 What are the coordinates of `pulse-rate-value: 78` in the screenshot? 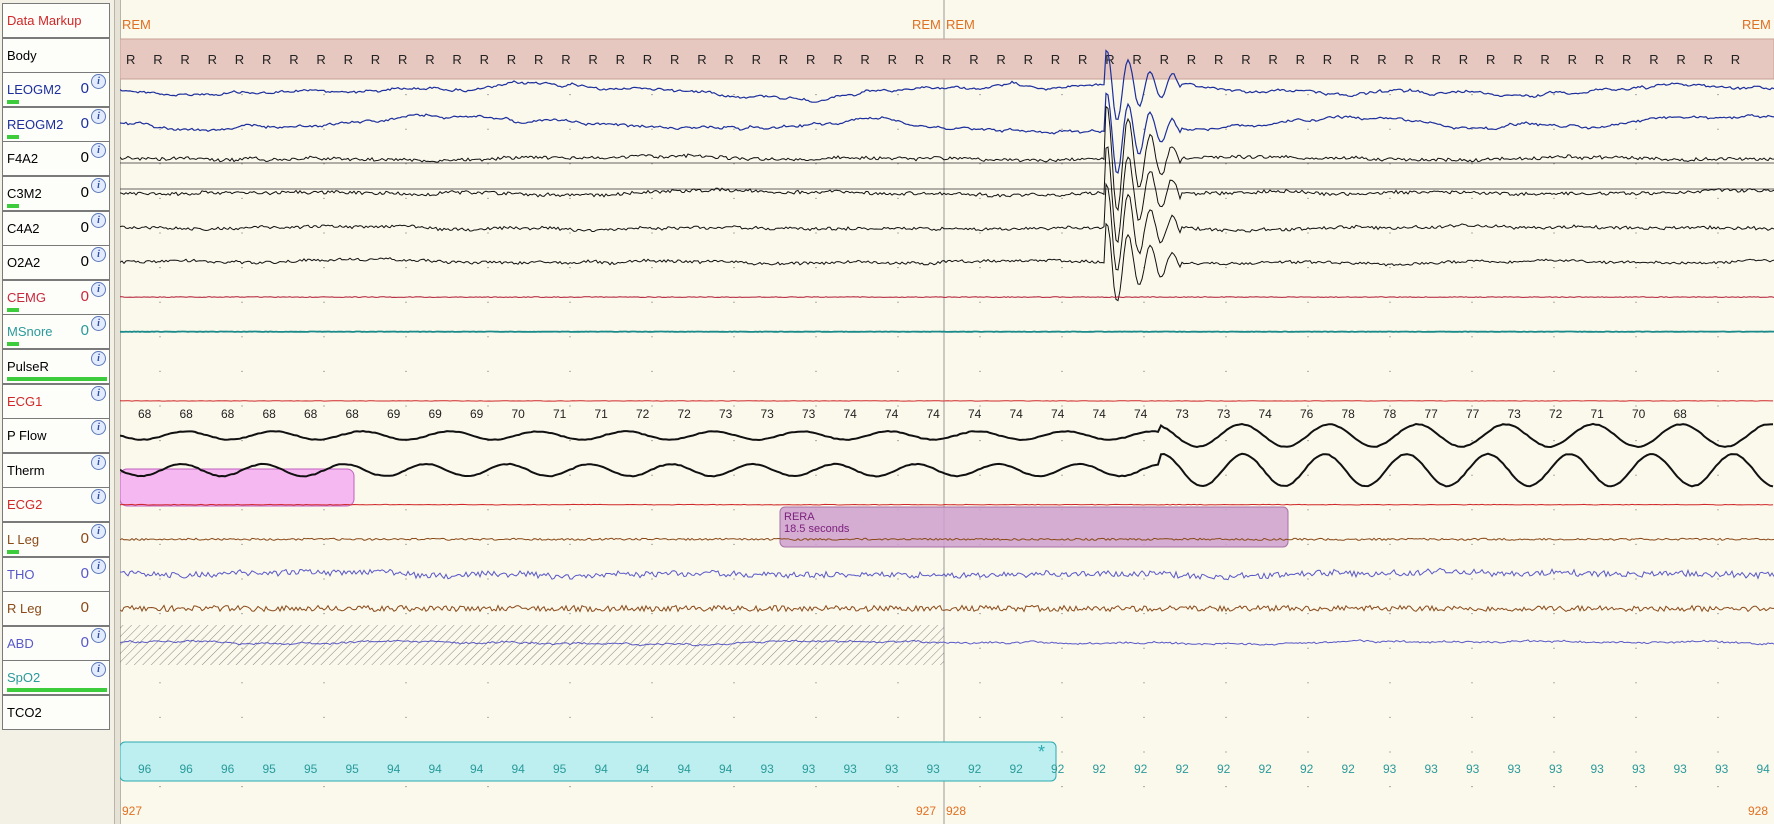 It's located at (1349, 414).